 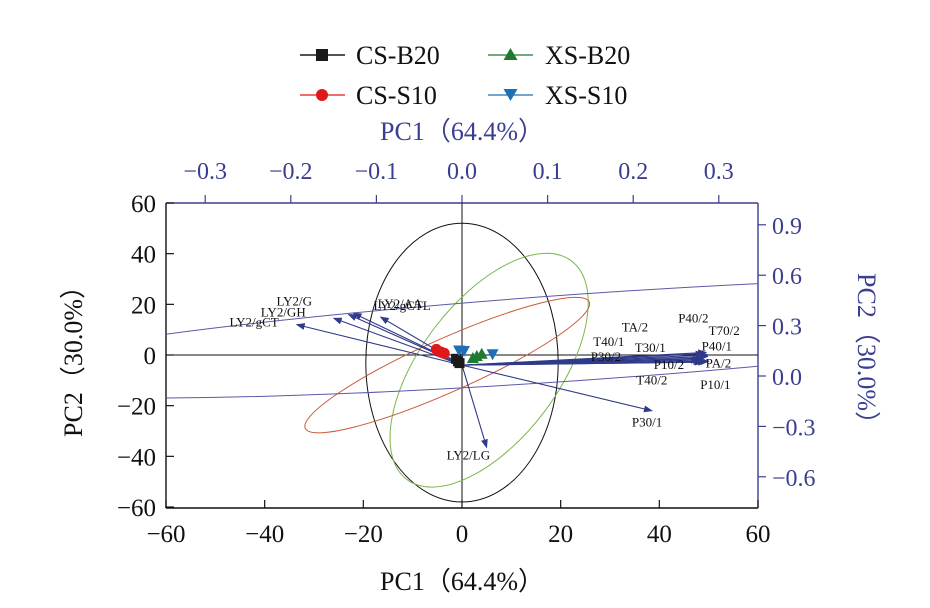 I want to click on left-tick-label: 20, so click(x=143, y=305).